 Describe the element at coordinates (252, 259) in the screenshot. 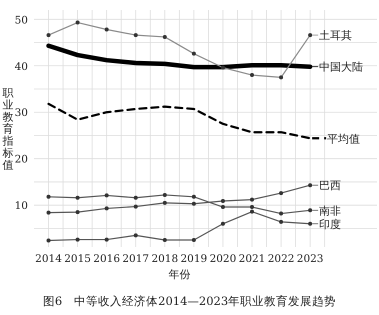

I see `x-tick-label: 2021` at that location.